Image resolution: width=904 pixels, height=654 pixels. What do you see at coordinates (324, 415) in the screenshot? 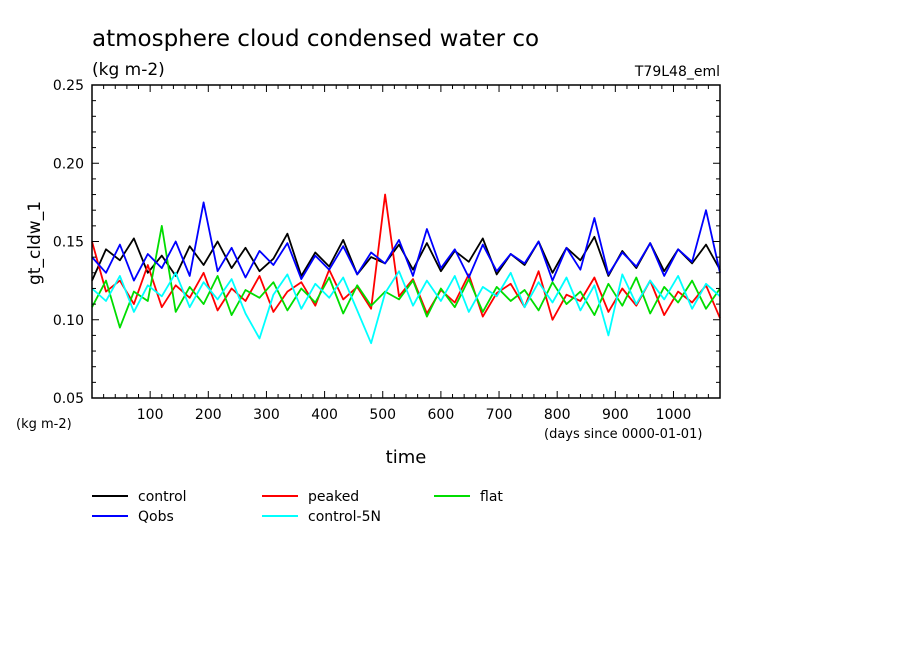
I see `x-tick-label: 400` at bounding box center [324, 415].